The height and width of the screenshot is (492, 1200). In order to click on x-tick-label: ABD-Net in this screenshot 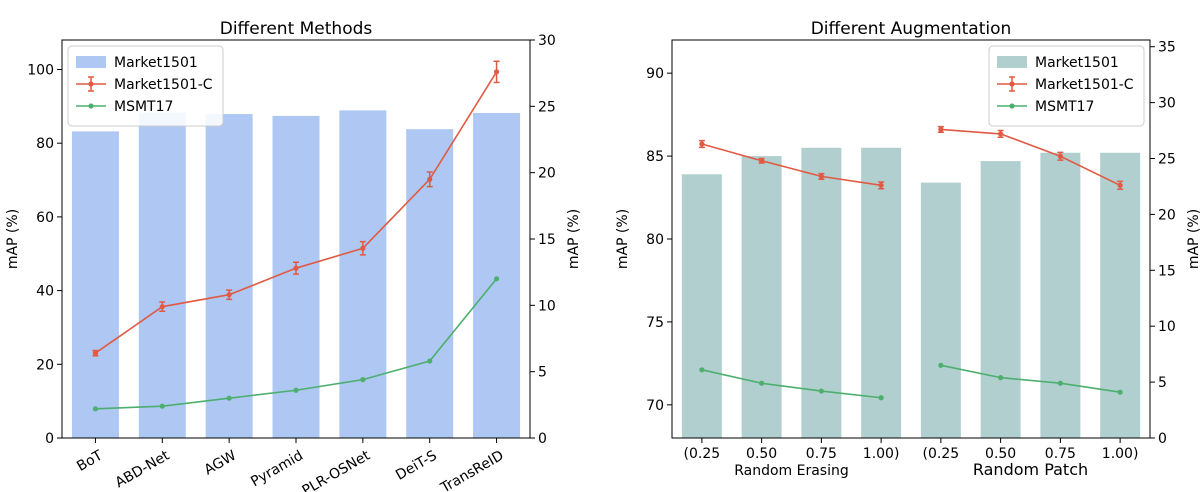, I will do `click(143, 469)`.